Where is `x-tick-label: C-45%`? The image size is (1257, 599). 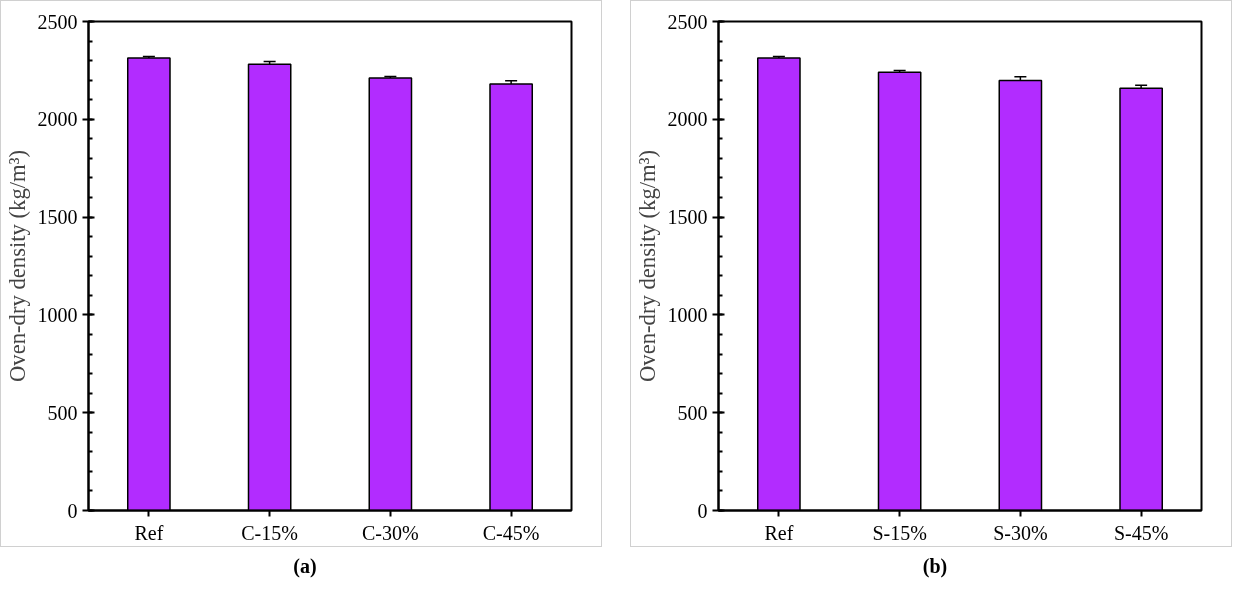
x-tick-label: C-45% is located at coordinates (511, 532).